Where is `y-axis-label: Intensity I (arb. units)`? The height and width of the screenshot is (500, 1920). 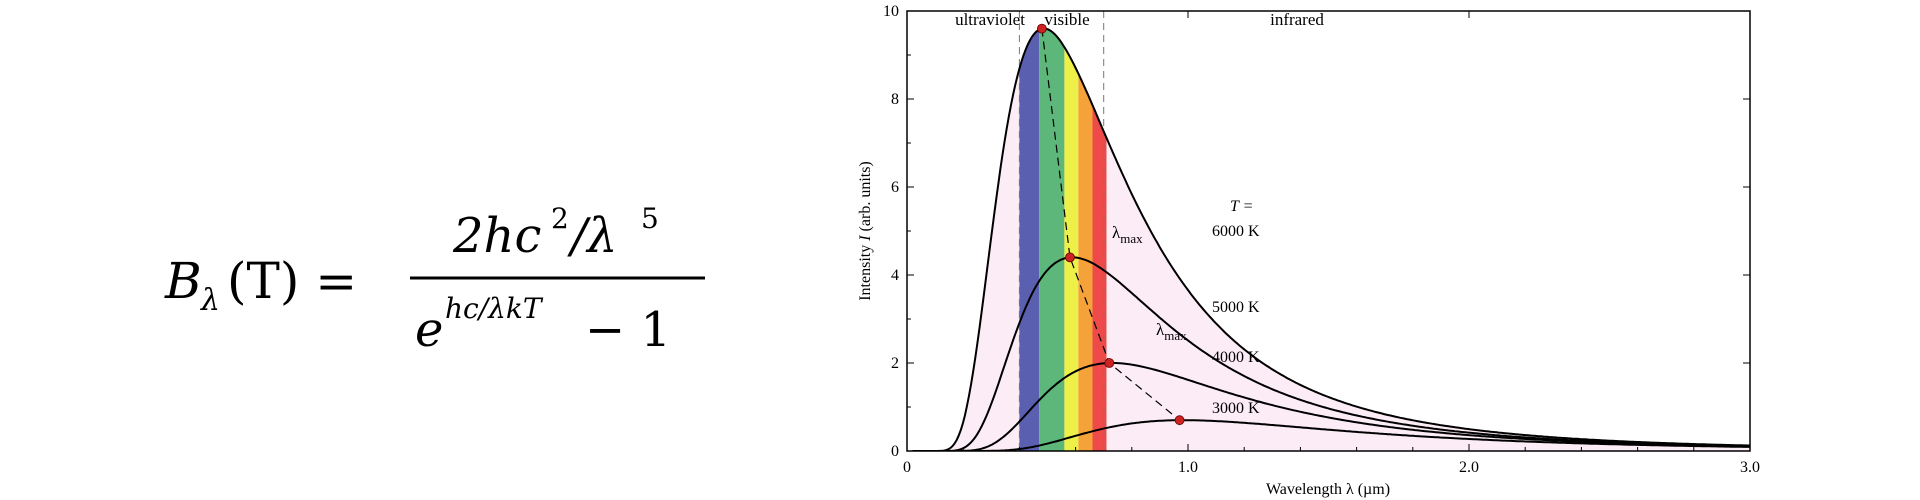 y-axis-label: Intensity I (arb. units) is located at coordinates (865, 231).